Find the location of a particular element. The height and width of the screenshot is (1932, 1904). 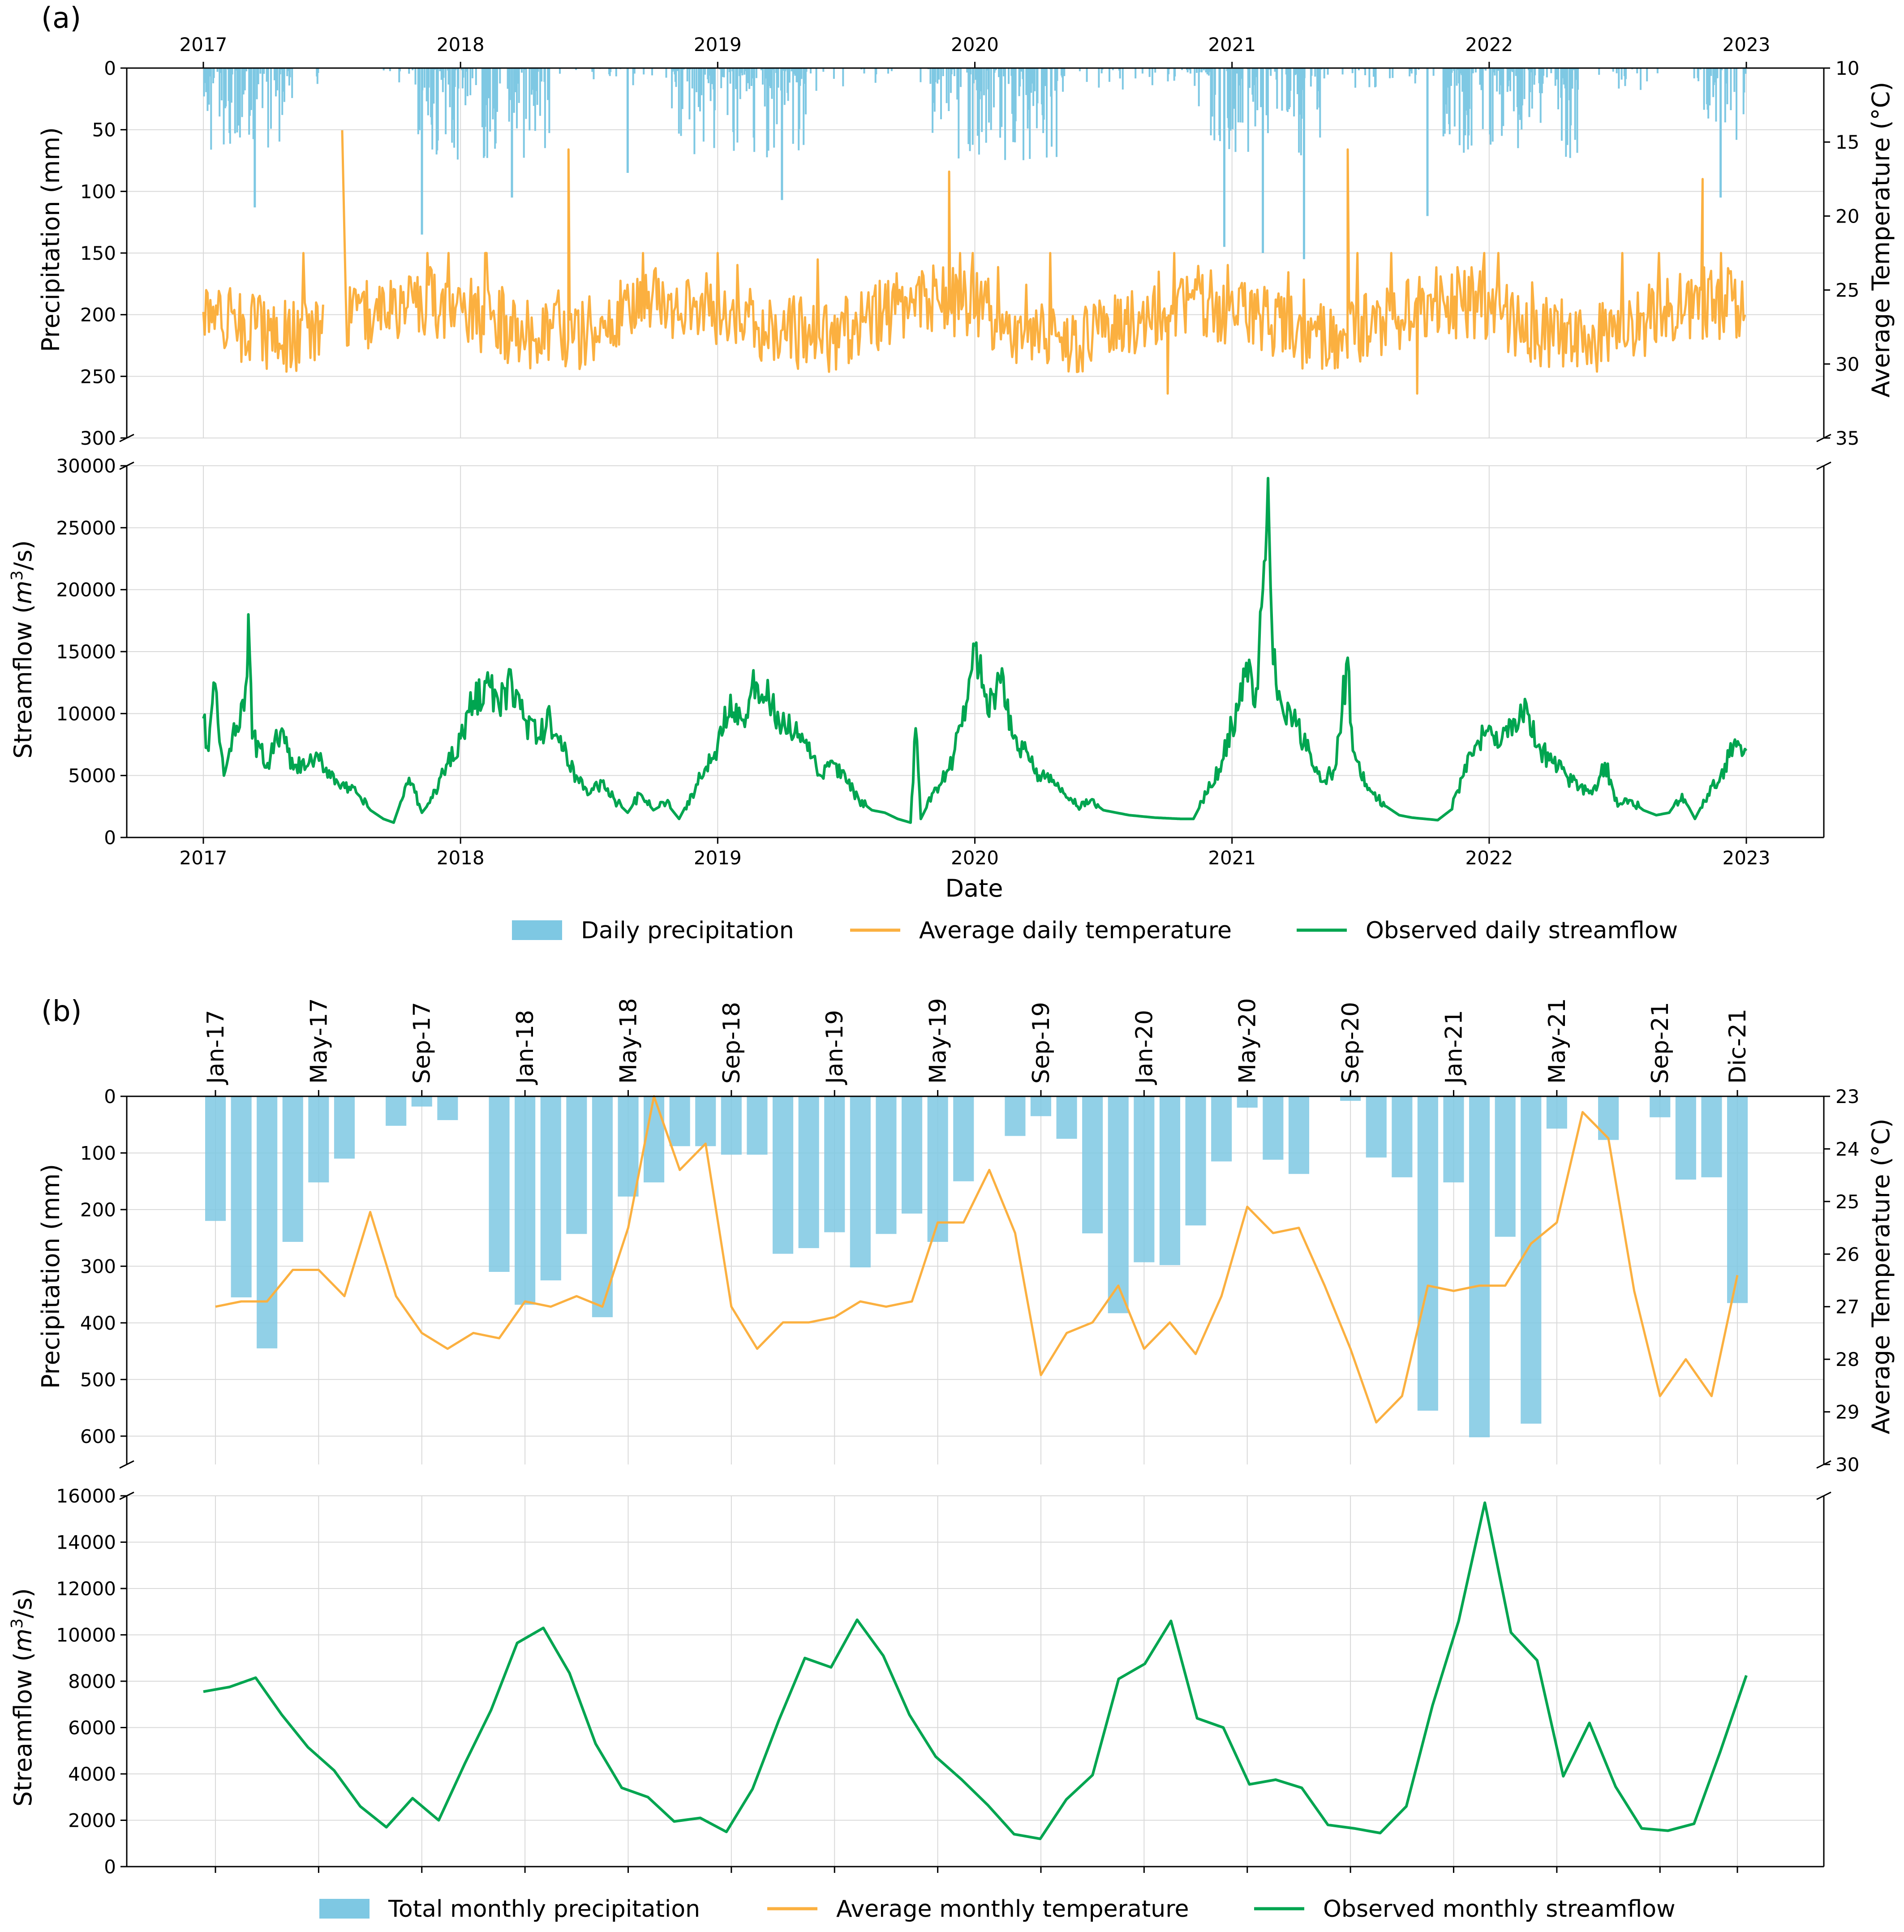

year-tick-label: 2017 is located at coordinates (204, 858).